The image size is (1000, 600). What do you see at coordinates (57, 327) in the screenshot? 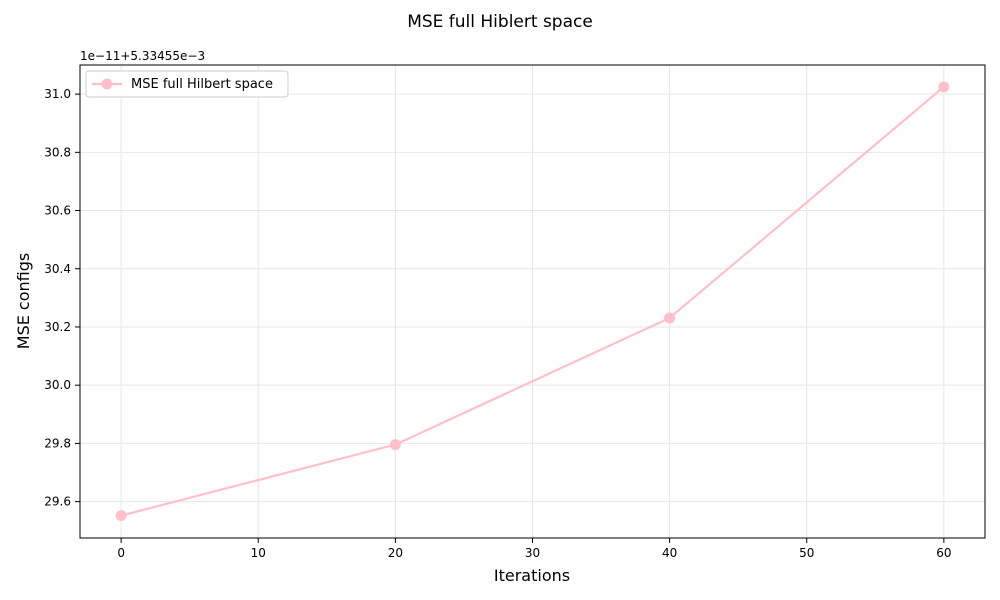
I see `y-tick-label: 30.2` at bounding box center [57, 327].